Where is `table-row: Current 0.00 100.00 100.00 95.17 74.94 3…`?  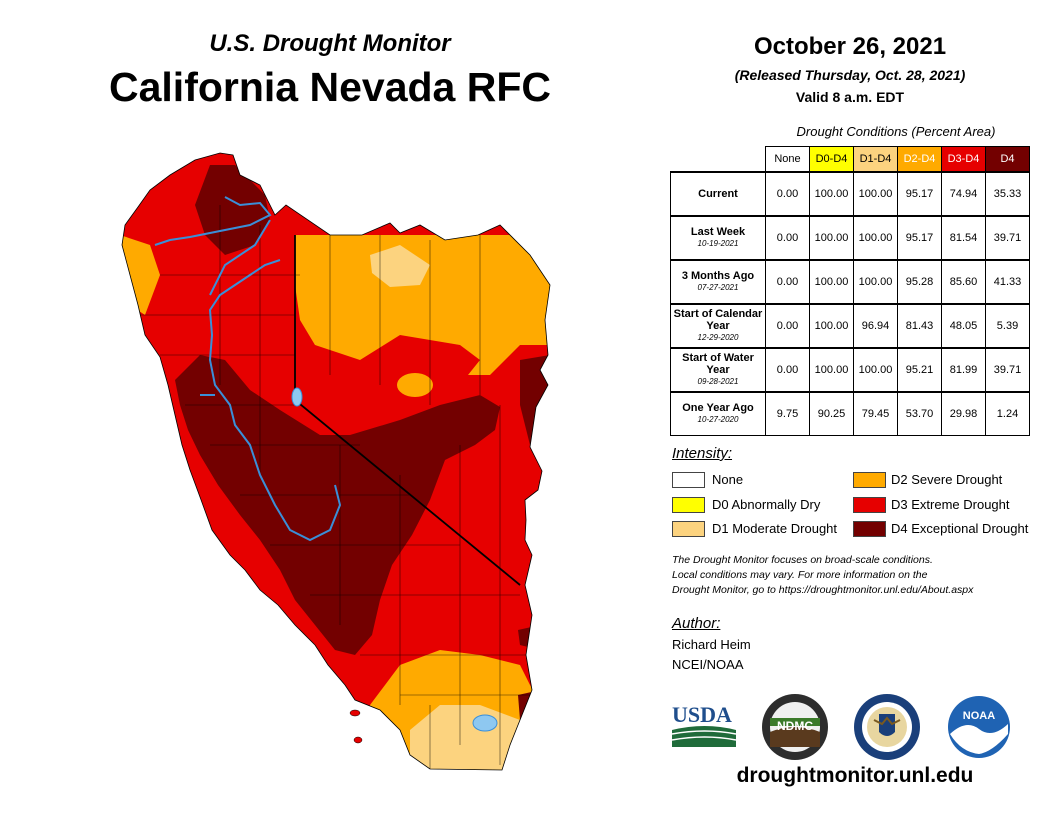 table-row: Current 0.00 100.00 100.00 95.17 74.94 3… is located at coordinates (850, 194).